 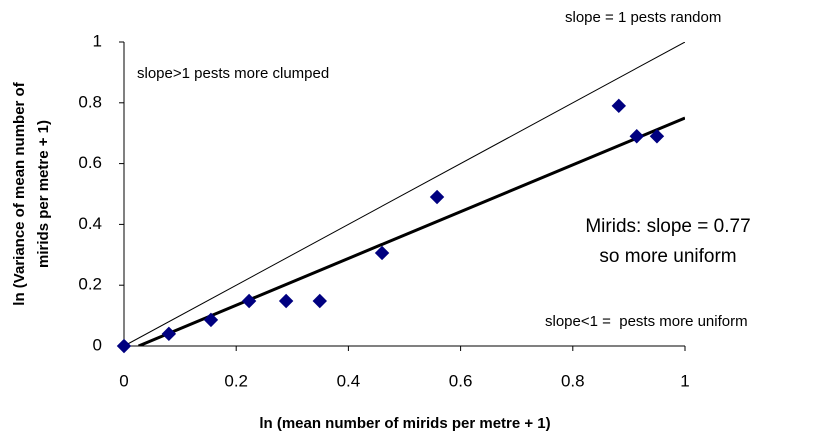 What do you see at coordinates (90, 162) in the screenshot?
I see `y-tick-label: 0.6` at bounding box center [90, 162].